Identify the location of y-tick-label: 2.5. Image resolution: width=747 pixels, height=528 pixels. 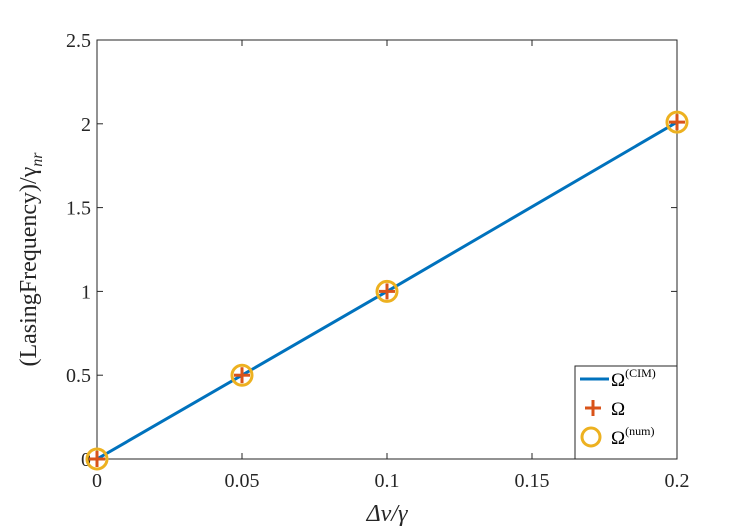
(78, 41).